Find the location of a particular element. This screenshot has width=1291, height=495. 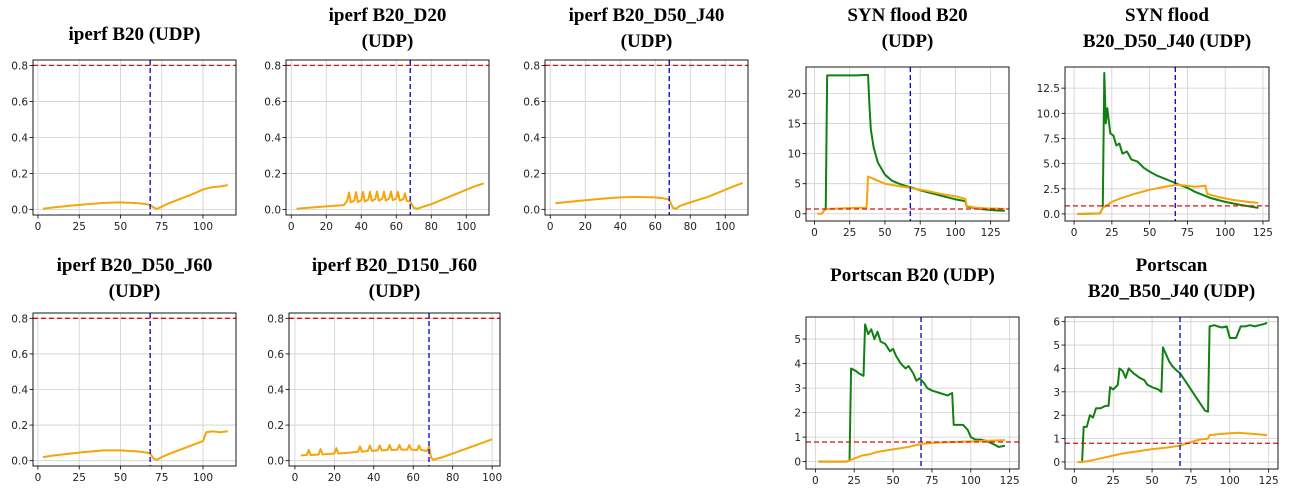

chart-title-line: Portscan is located at coordinates (1171, 265).